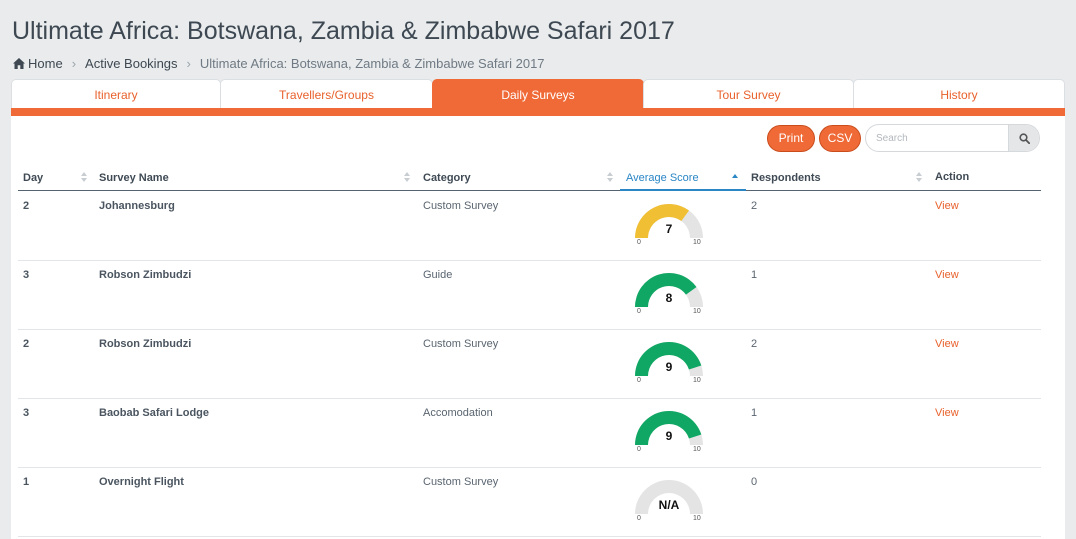 This screenshot has height=539, width=1076. What do you see at coordinates (754, 482) in the screenshot?
I see `respondents-cell: 0` at bounding box center [754, 482].